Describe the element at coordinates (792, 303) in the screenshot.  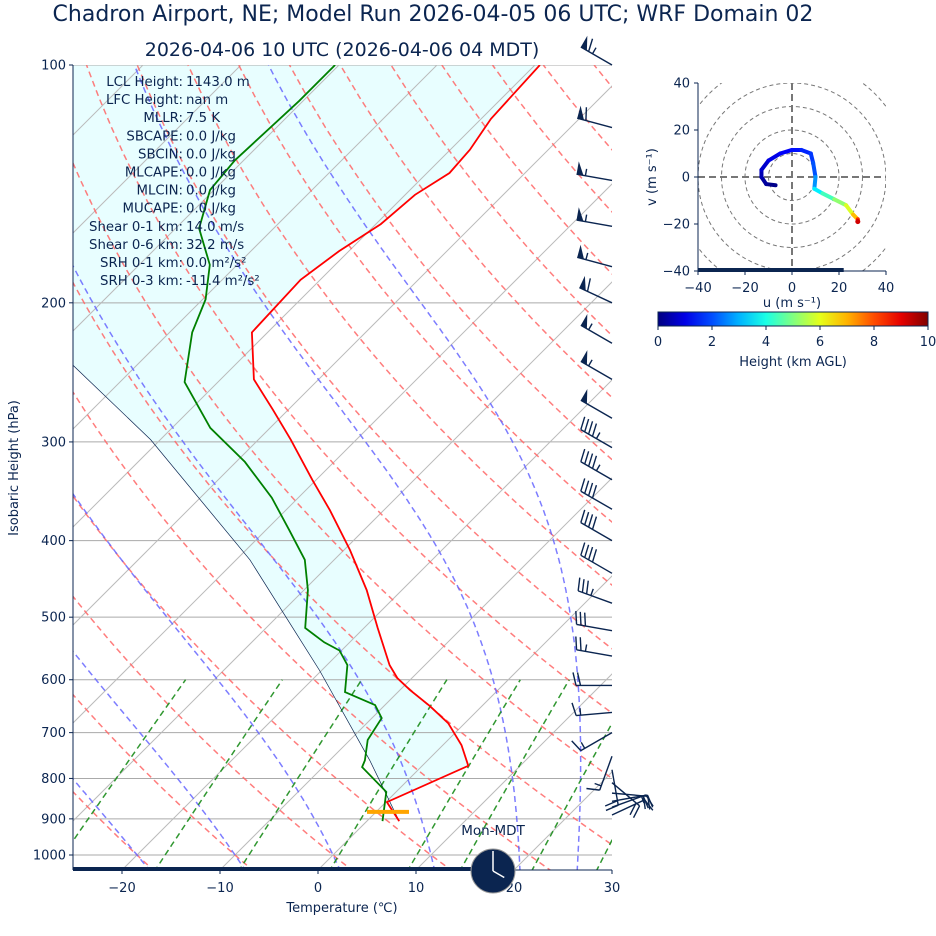
I see `hodograph-x-label: u (m s⁻¹)` at that location.